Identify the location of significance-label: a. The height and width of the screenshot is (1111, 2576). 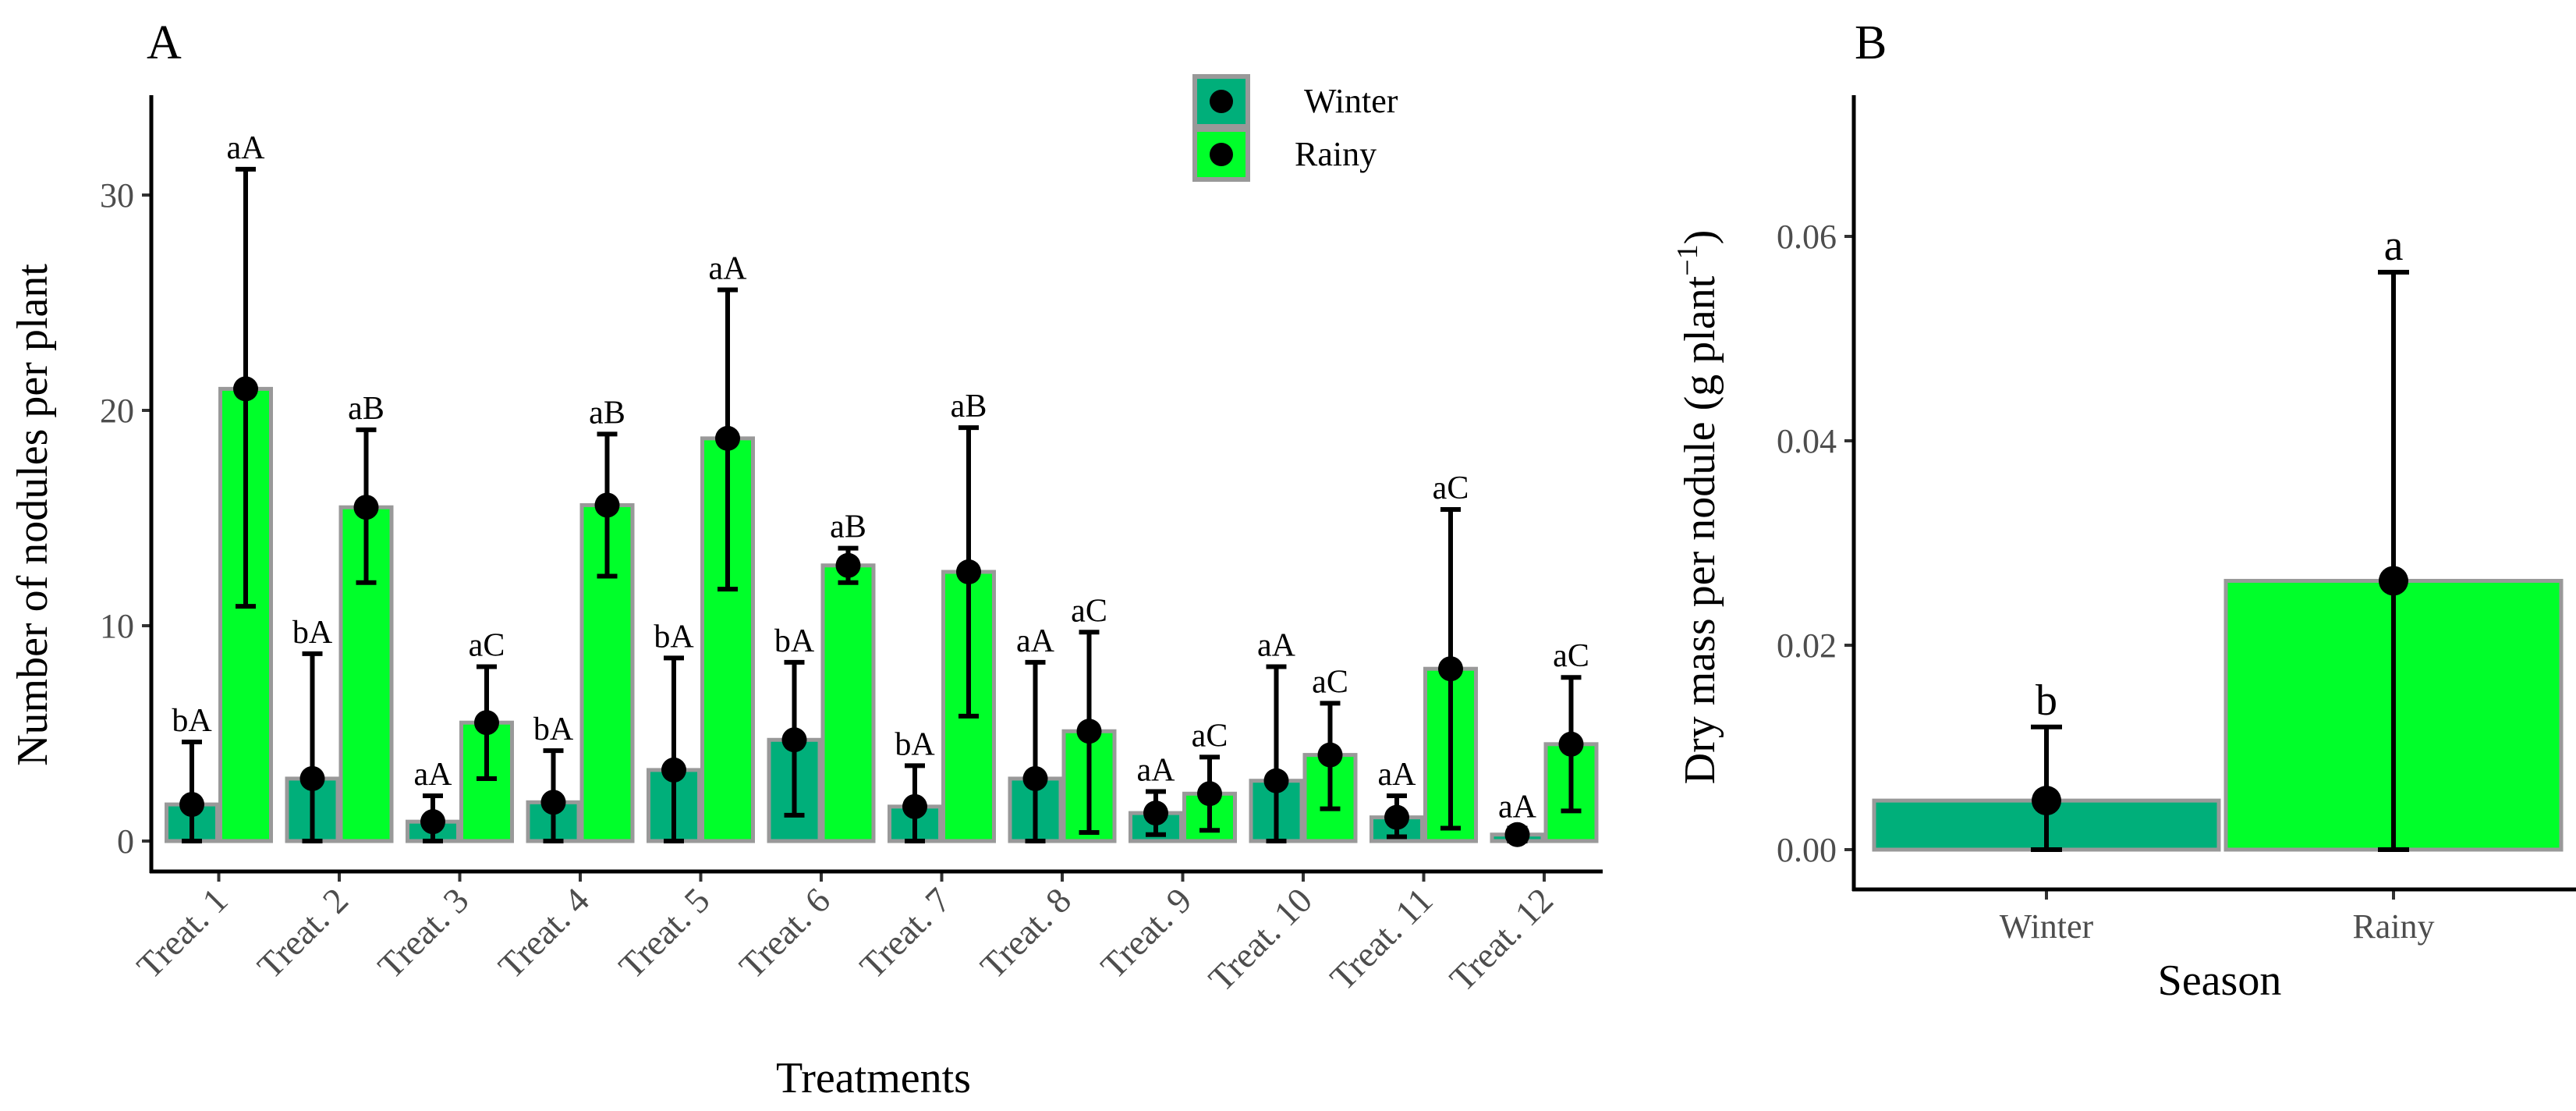
(2394, 246).